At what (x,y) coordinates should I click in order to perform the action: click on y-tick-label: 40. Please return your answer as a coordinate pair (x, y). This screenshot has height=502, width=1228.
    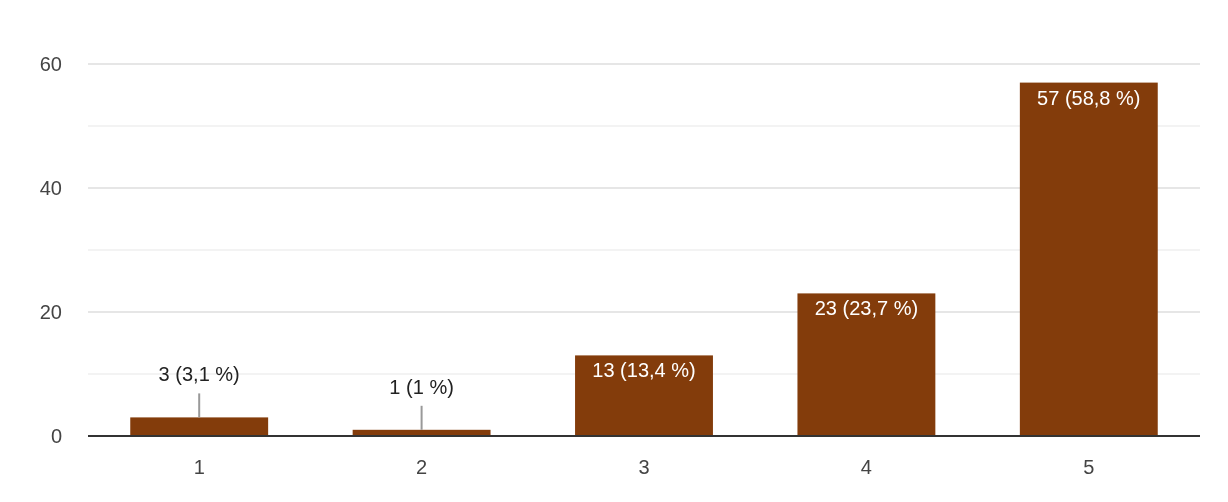
    Looking at the image, I should click on (50, 188).